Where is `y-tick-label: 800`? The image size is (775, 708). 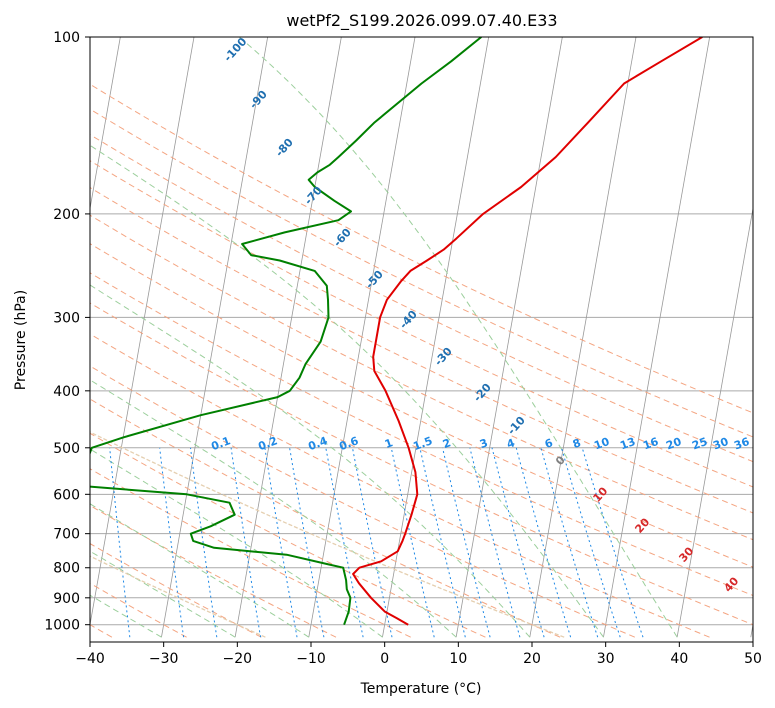 y-tick-label: 800 is located at coordinates (66, 569).